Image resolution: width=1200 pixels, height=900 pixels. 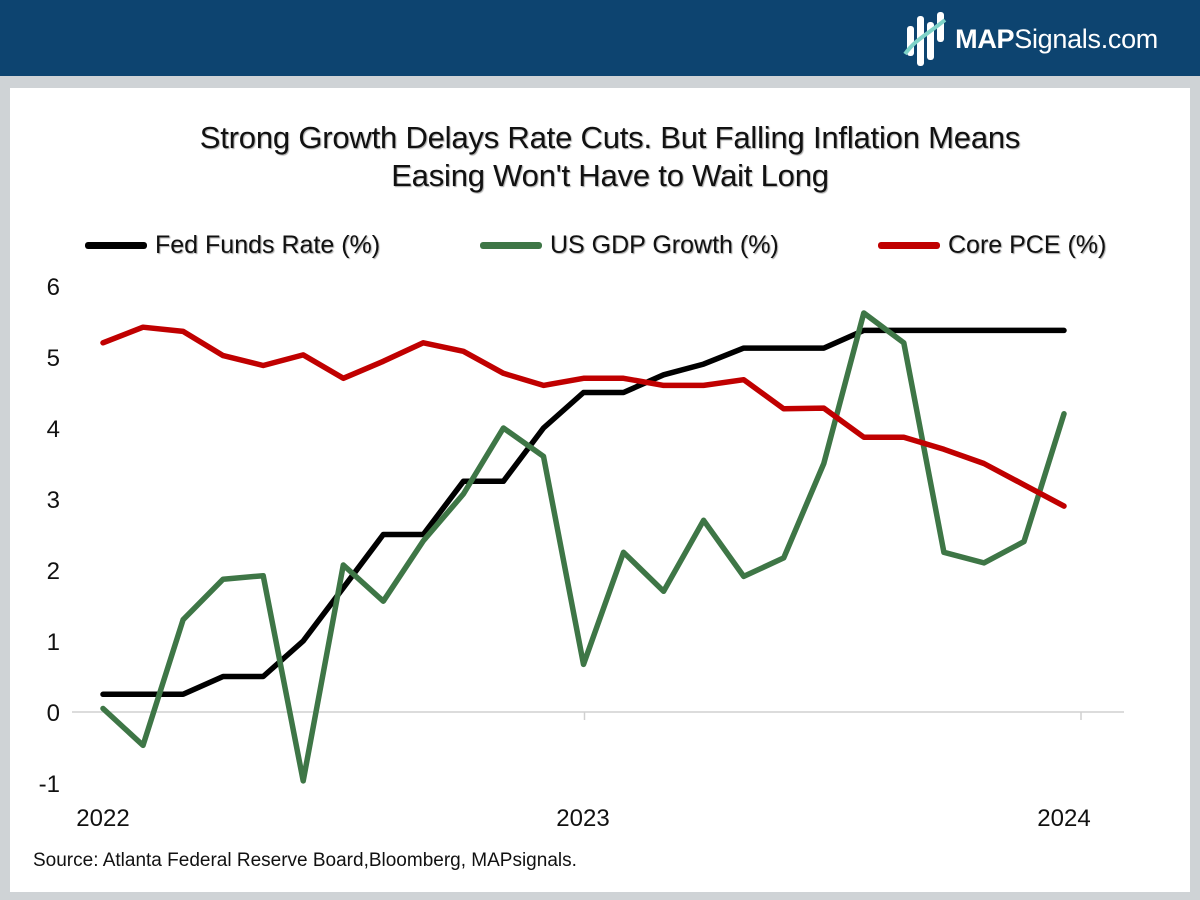 What do you see at coordinates (664, 244) in the screenshot?
I see `legend-label-gdp: US GDP Growth (%)` at bounding box center [664, 244].